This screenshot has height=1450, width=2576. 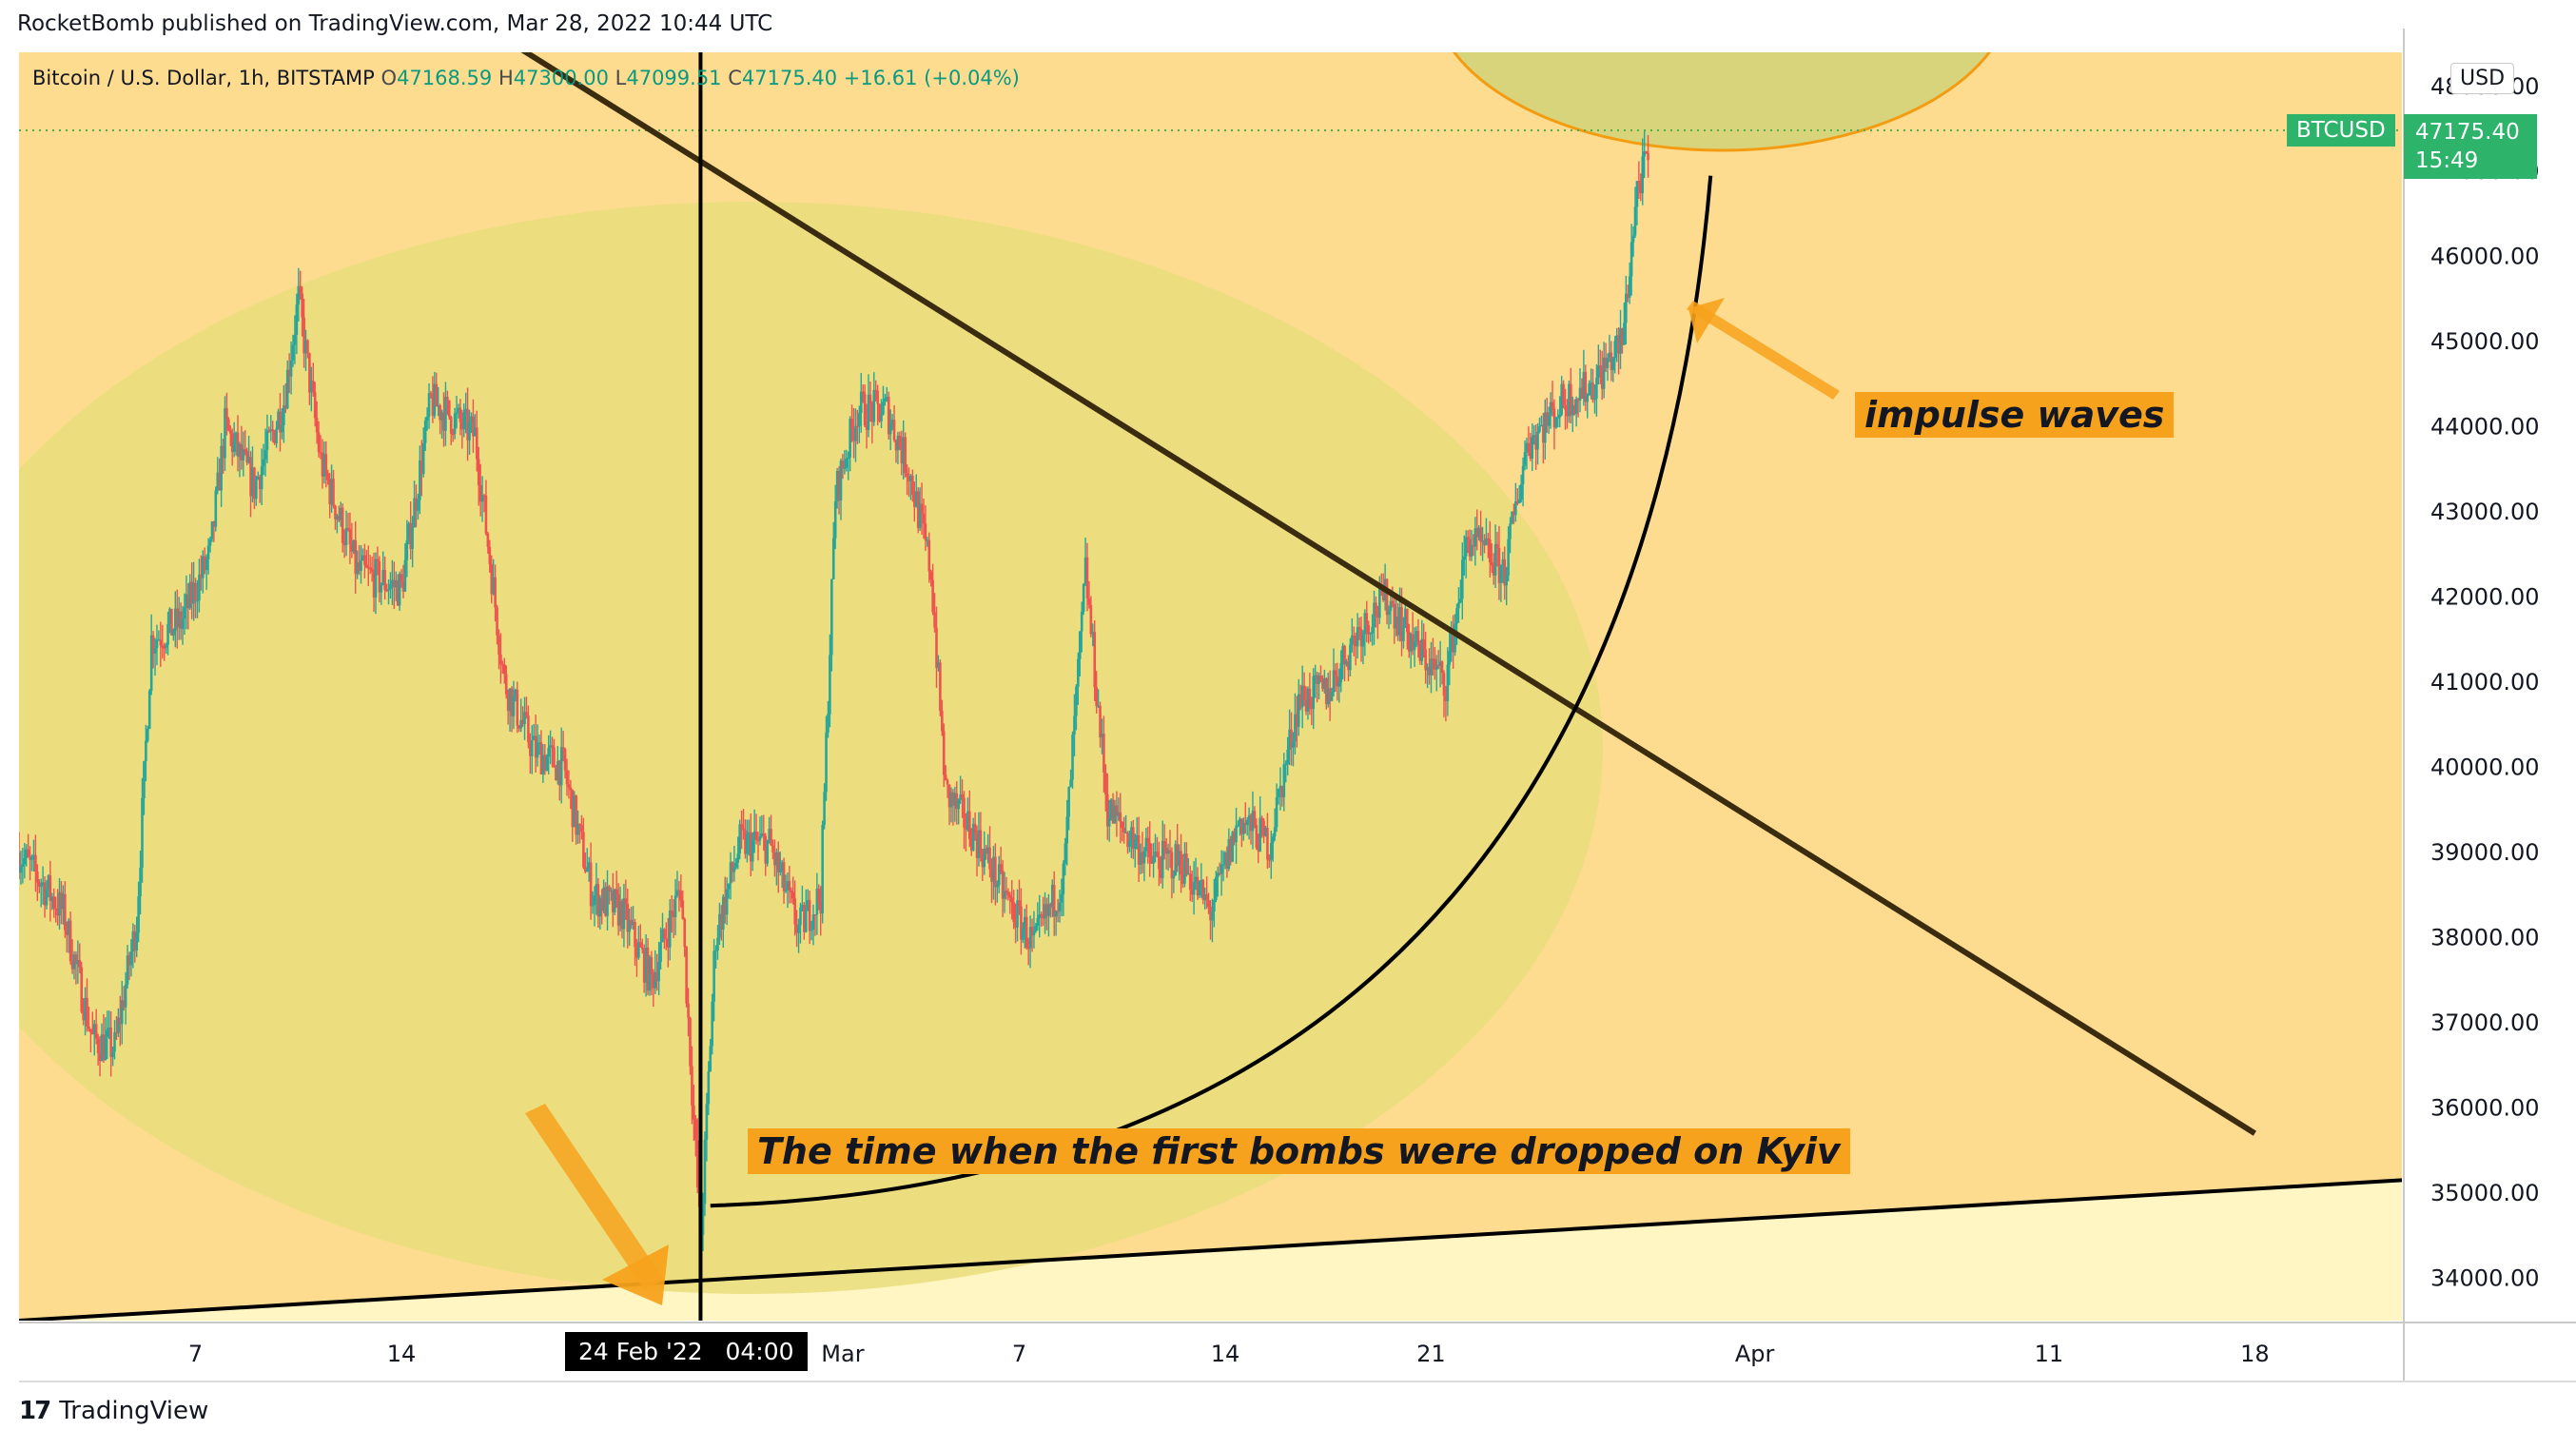 I want to click on price-tick-label: 35000.00, so click(x=2485, y=1193).